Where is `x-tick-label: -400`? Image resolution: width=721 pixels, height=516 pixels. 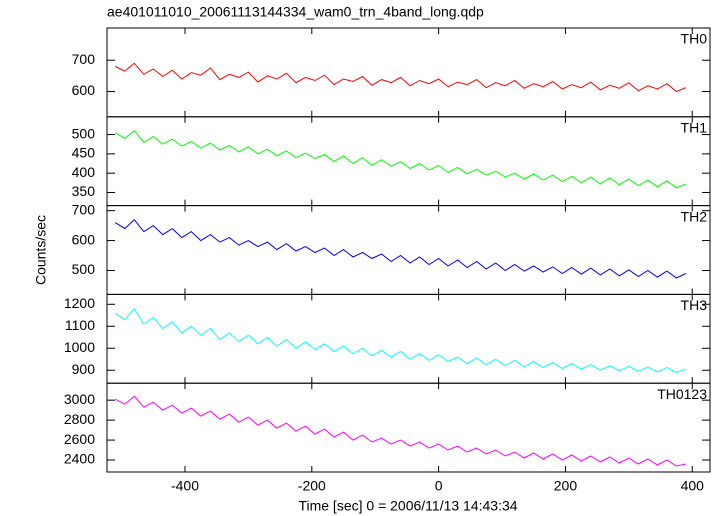
x-tick-label: -400 is located at coordinates (185, 486).